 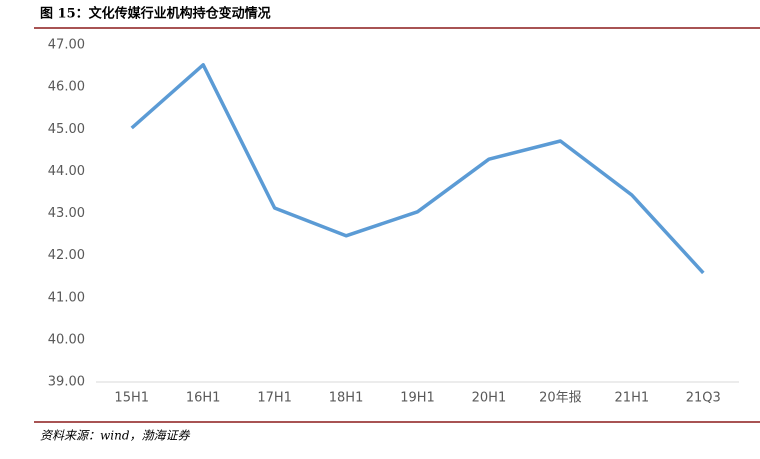 I want to click on y-tick-label: 44.00, so click(x=66, y=171).